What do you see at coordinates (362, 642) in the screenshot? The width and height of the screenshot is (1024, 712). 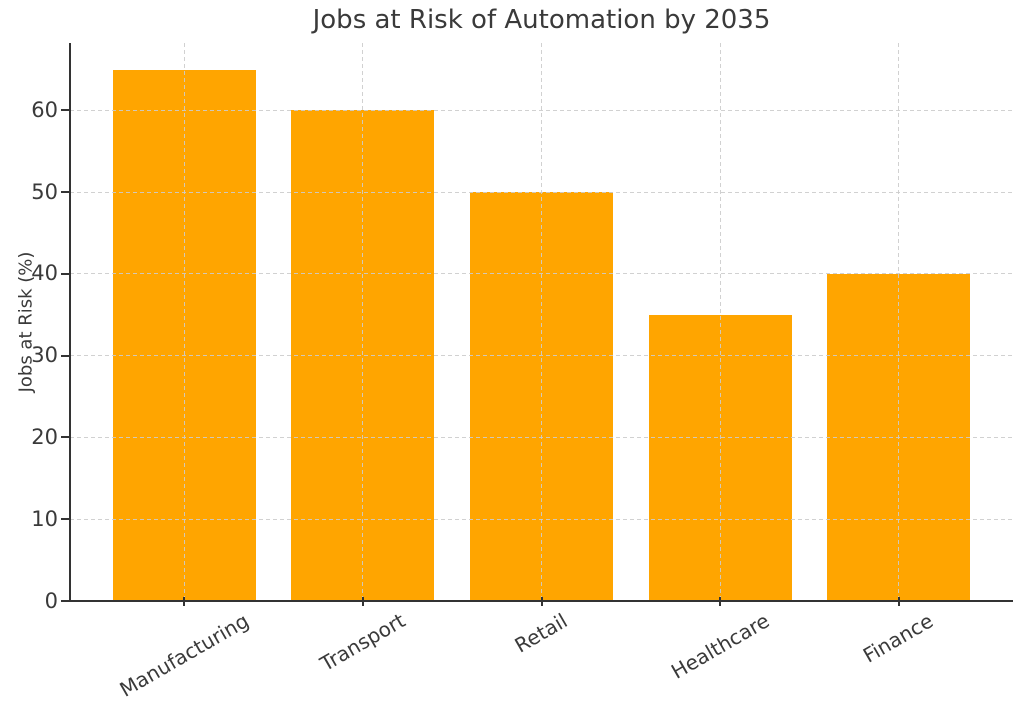 I see `x-tick-label: Transport` at bounding box center [362, 642].